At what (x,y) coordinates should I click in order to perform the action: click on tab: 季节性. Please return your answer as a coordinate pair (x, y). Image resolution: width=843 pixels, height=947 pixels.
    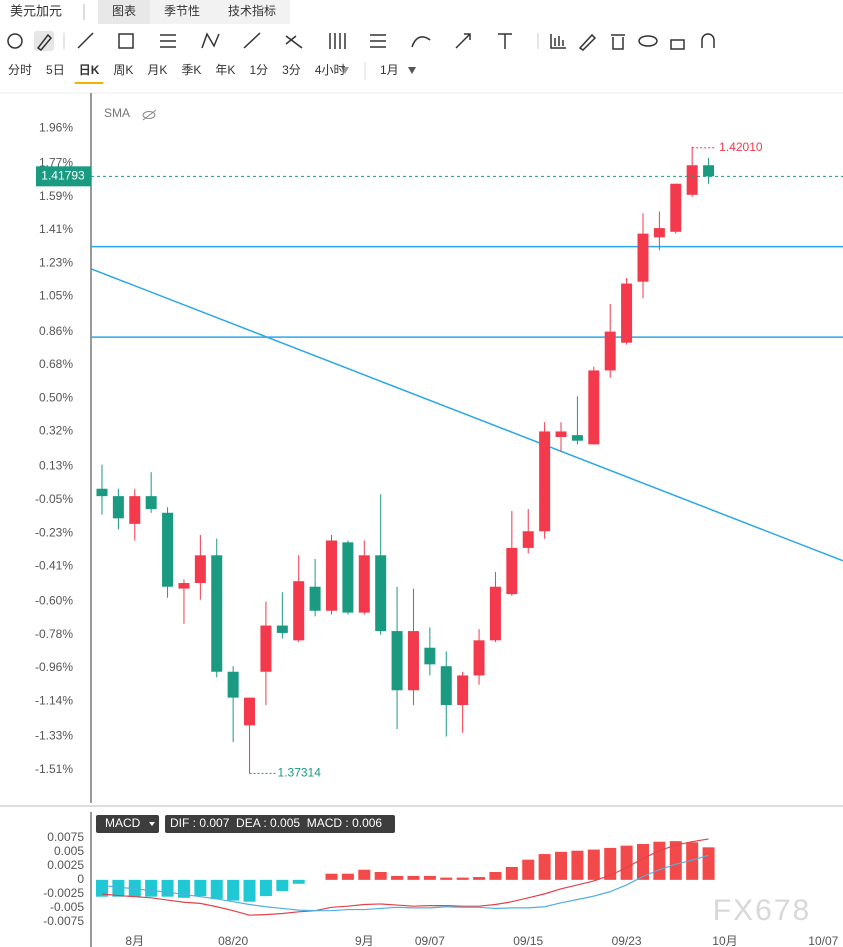
    Looking at the image, I should click on (182, 11).